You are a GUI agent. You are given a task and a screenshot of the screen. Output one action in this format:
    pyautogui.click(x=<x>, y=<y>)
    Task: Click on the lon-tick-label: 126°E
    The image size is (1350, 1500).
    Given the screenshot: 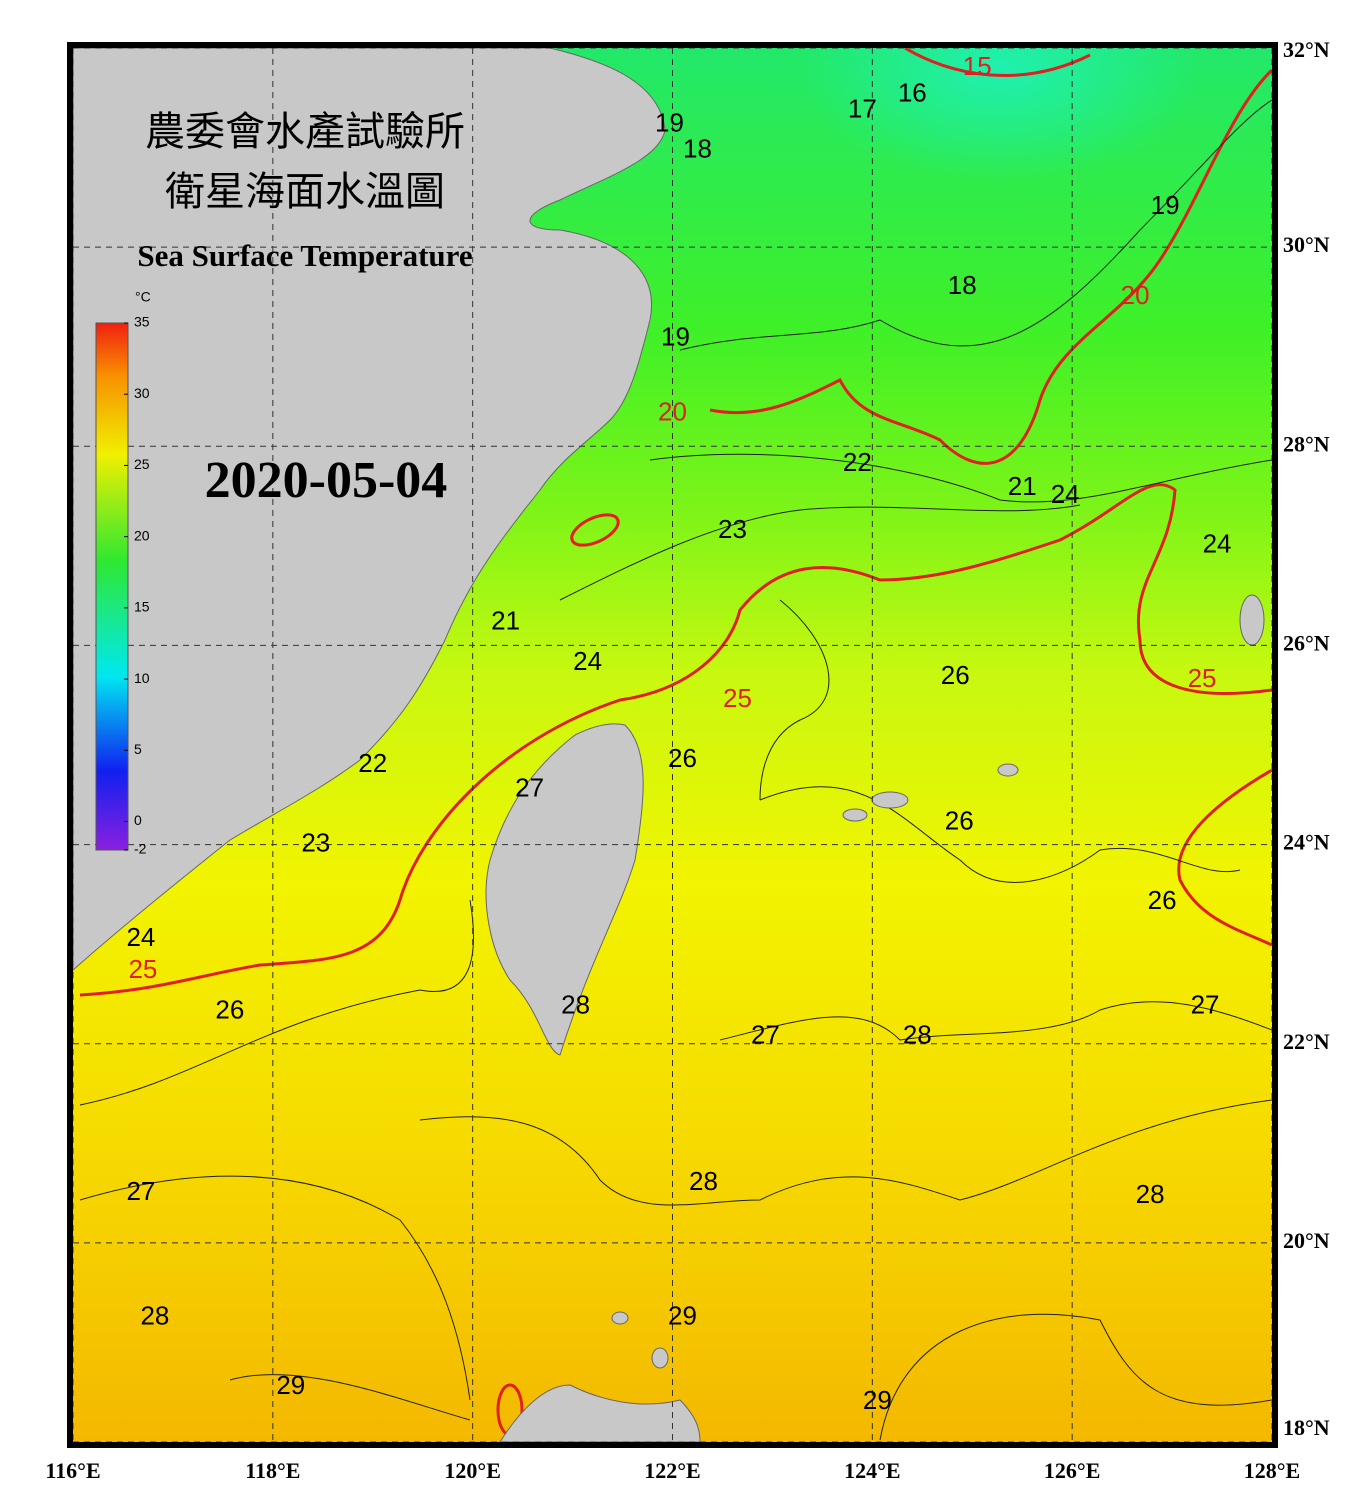 What is the action you would take?
    pyautogui.click(x=1072, y=1470)
    